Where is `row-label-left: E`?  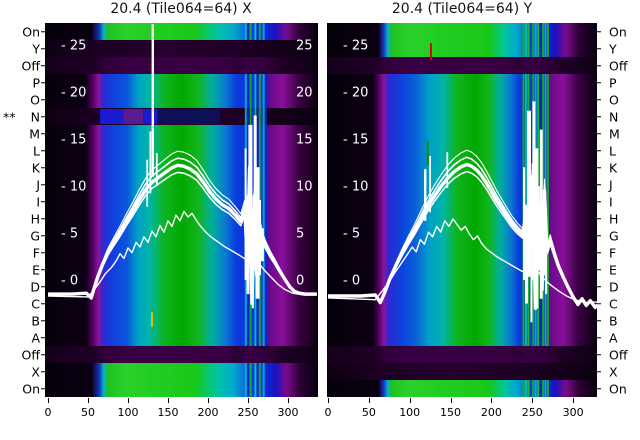 row-label-left: E is located at coordinates (36, 269).